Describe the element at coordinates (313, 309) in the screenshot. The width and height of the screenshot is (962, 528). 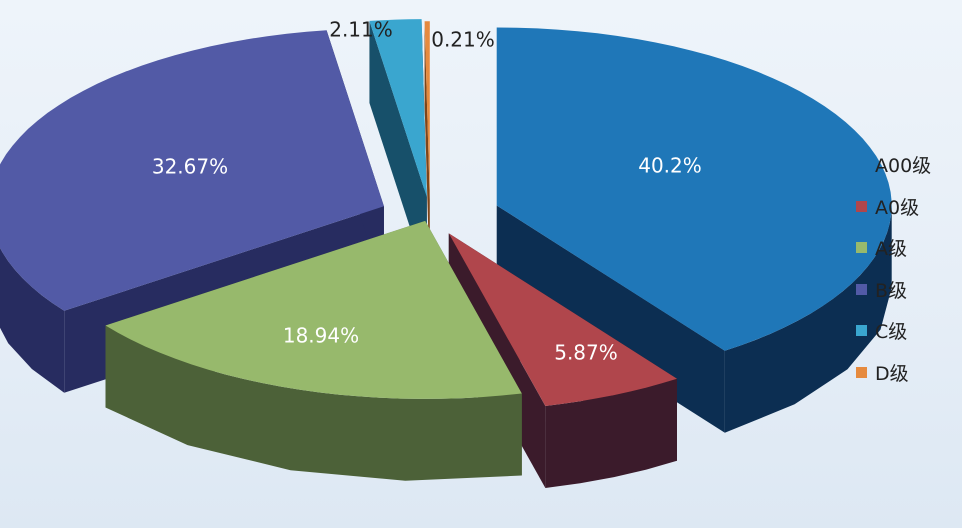
I see `slice-top-a-` at that location.